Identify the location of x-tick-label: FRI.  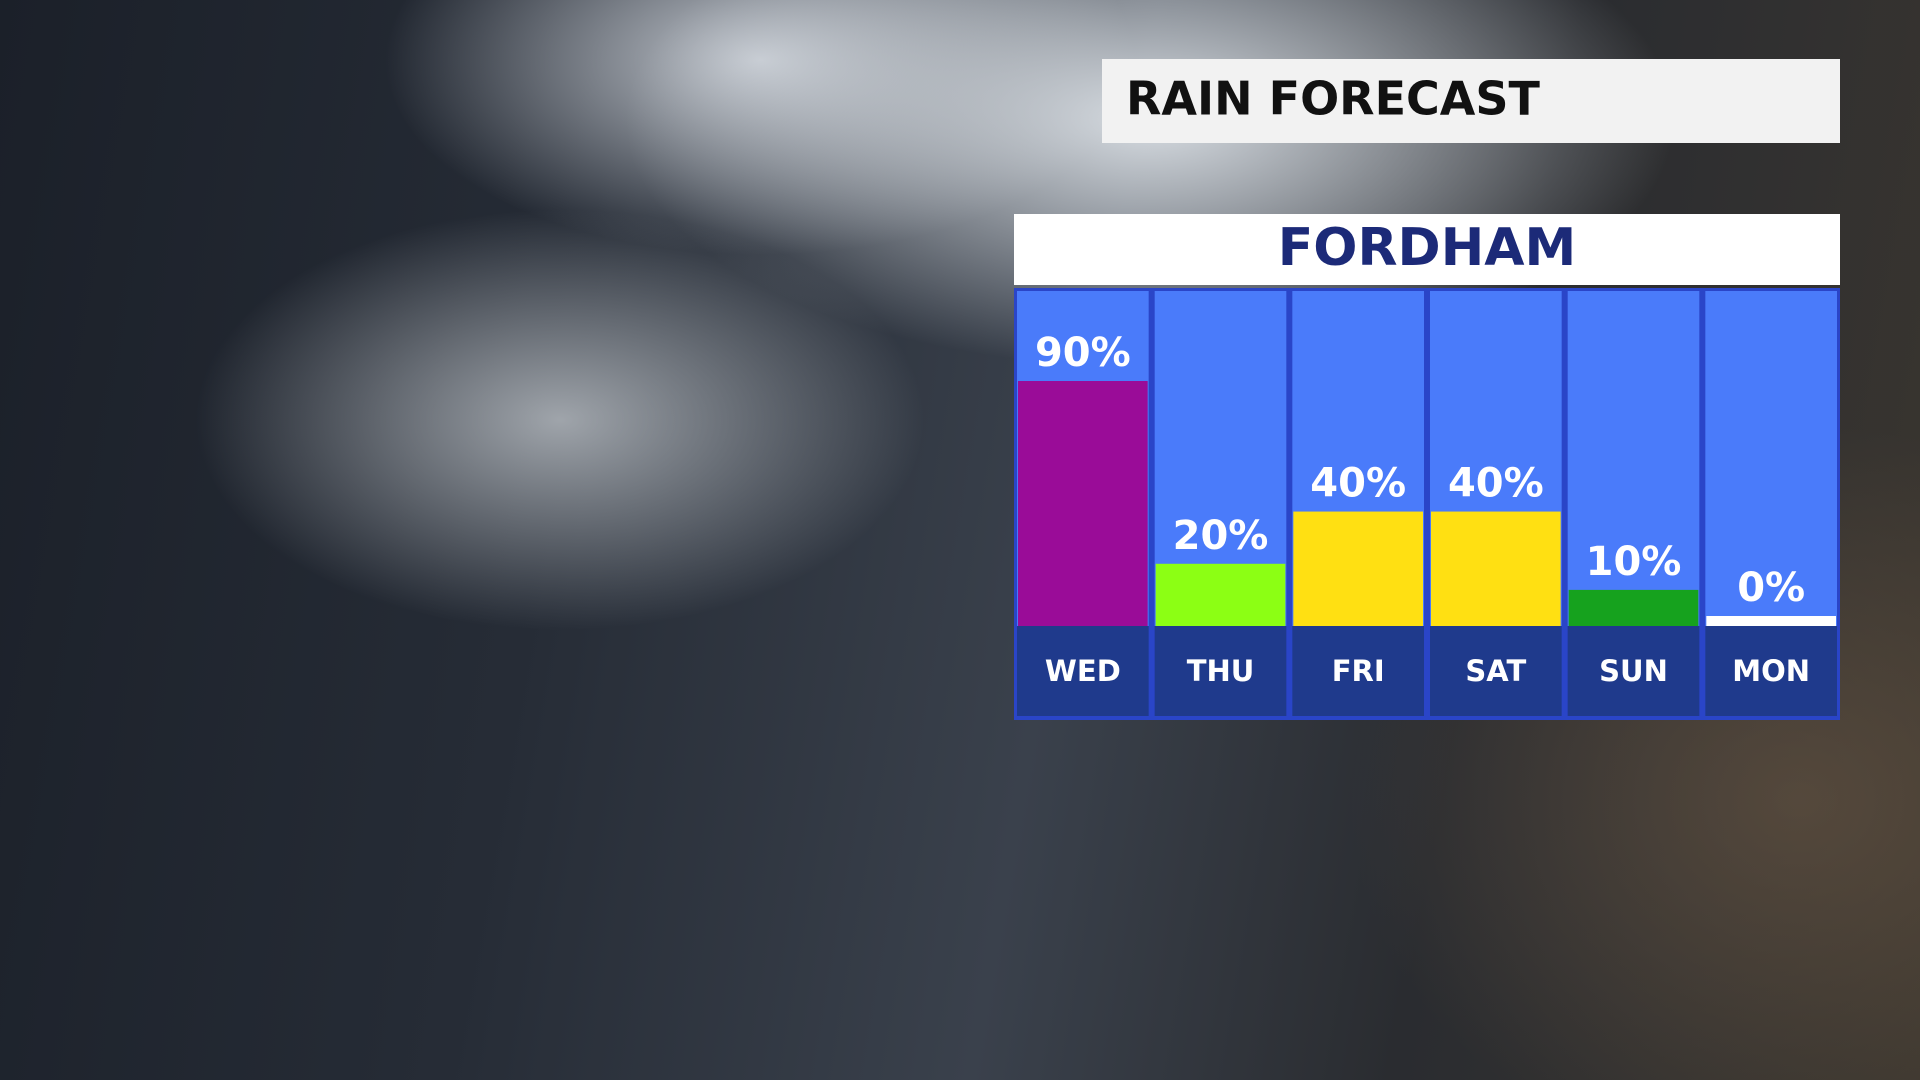
(1358, 671).